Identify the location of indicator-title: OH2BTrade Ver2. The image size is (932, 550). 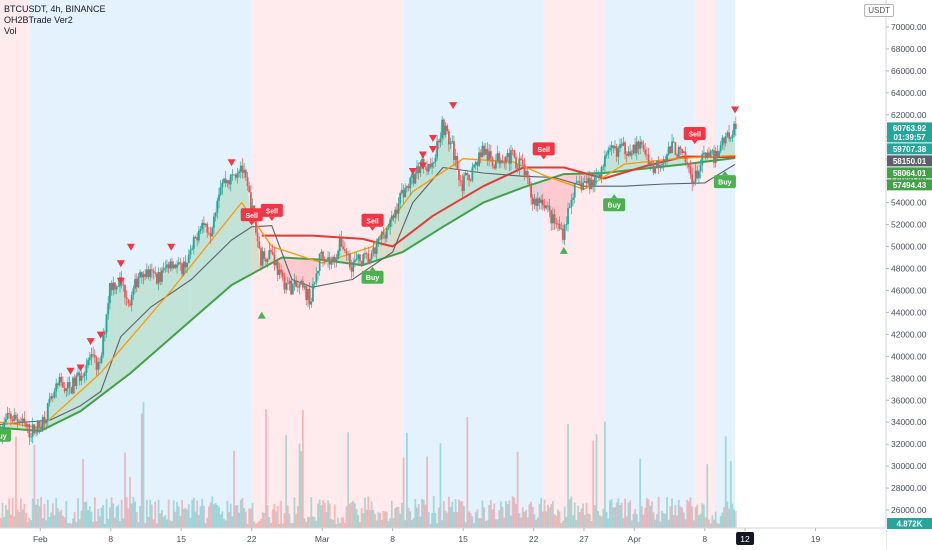
(38, 20).